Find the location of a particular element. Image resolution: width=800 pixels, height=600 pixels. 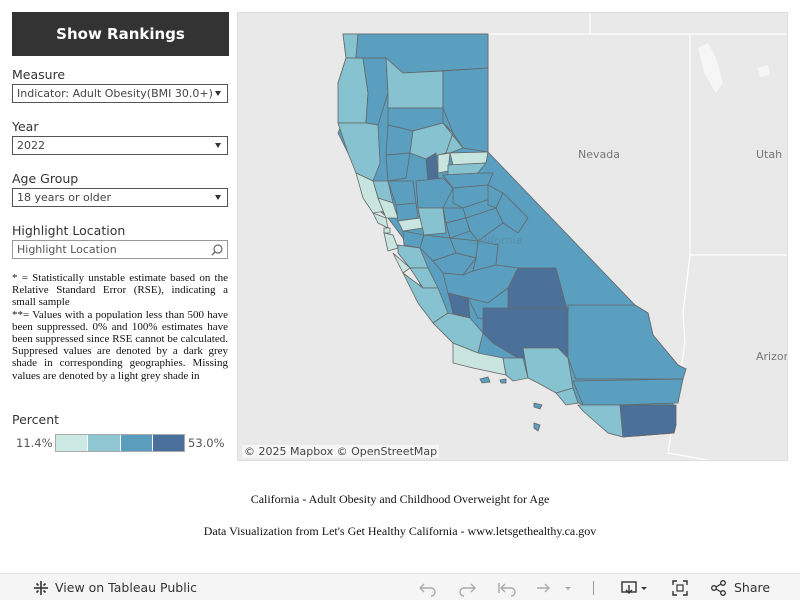

view-on-tableau-public-label: View on Tableau Public is located at coordinates (126, 587).